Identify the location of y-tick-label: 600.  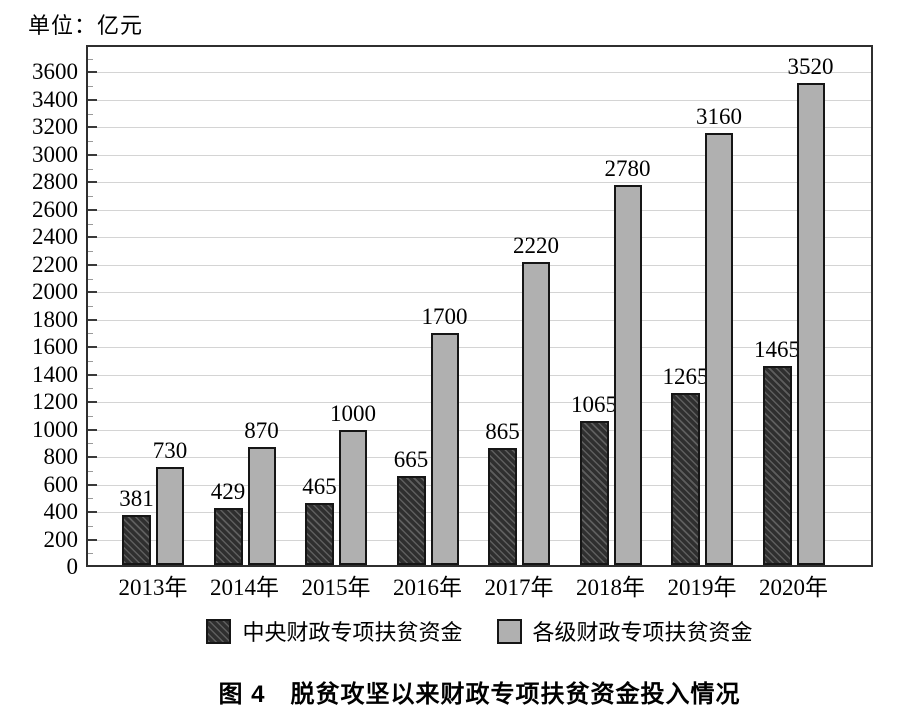
(61, 484).